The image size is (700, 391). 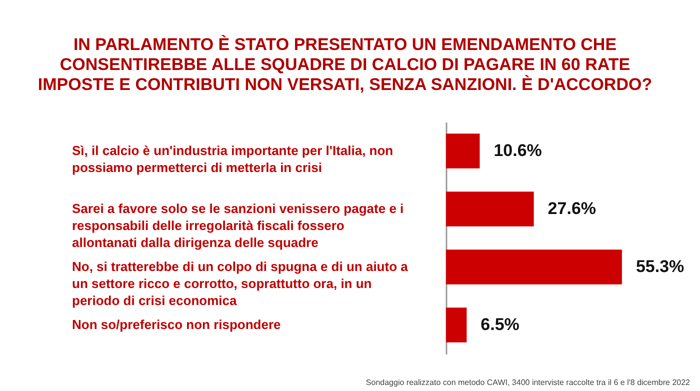 I want to click on text: Sondaggio realizzato con metodo CAWI, 3400 interviste raccolte tra il 6 e l'8 dicembre 2022, so click(x=528, y=382).